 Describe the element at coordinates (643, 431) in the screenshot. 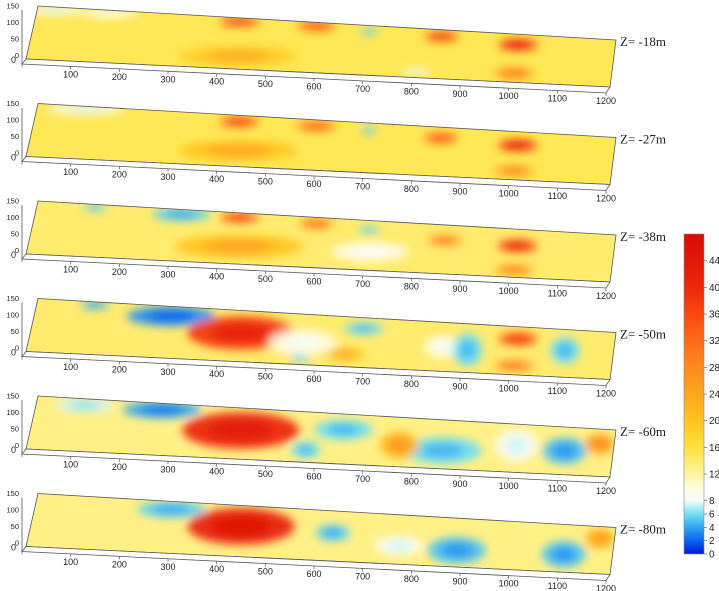

I see `depth-label: Z= -60m` at that location.